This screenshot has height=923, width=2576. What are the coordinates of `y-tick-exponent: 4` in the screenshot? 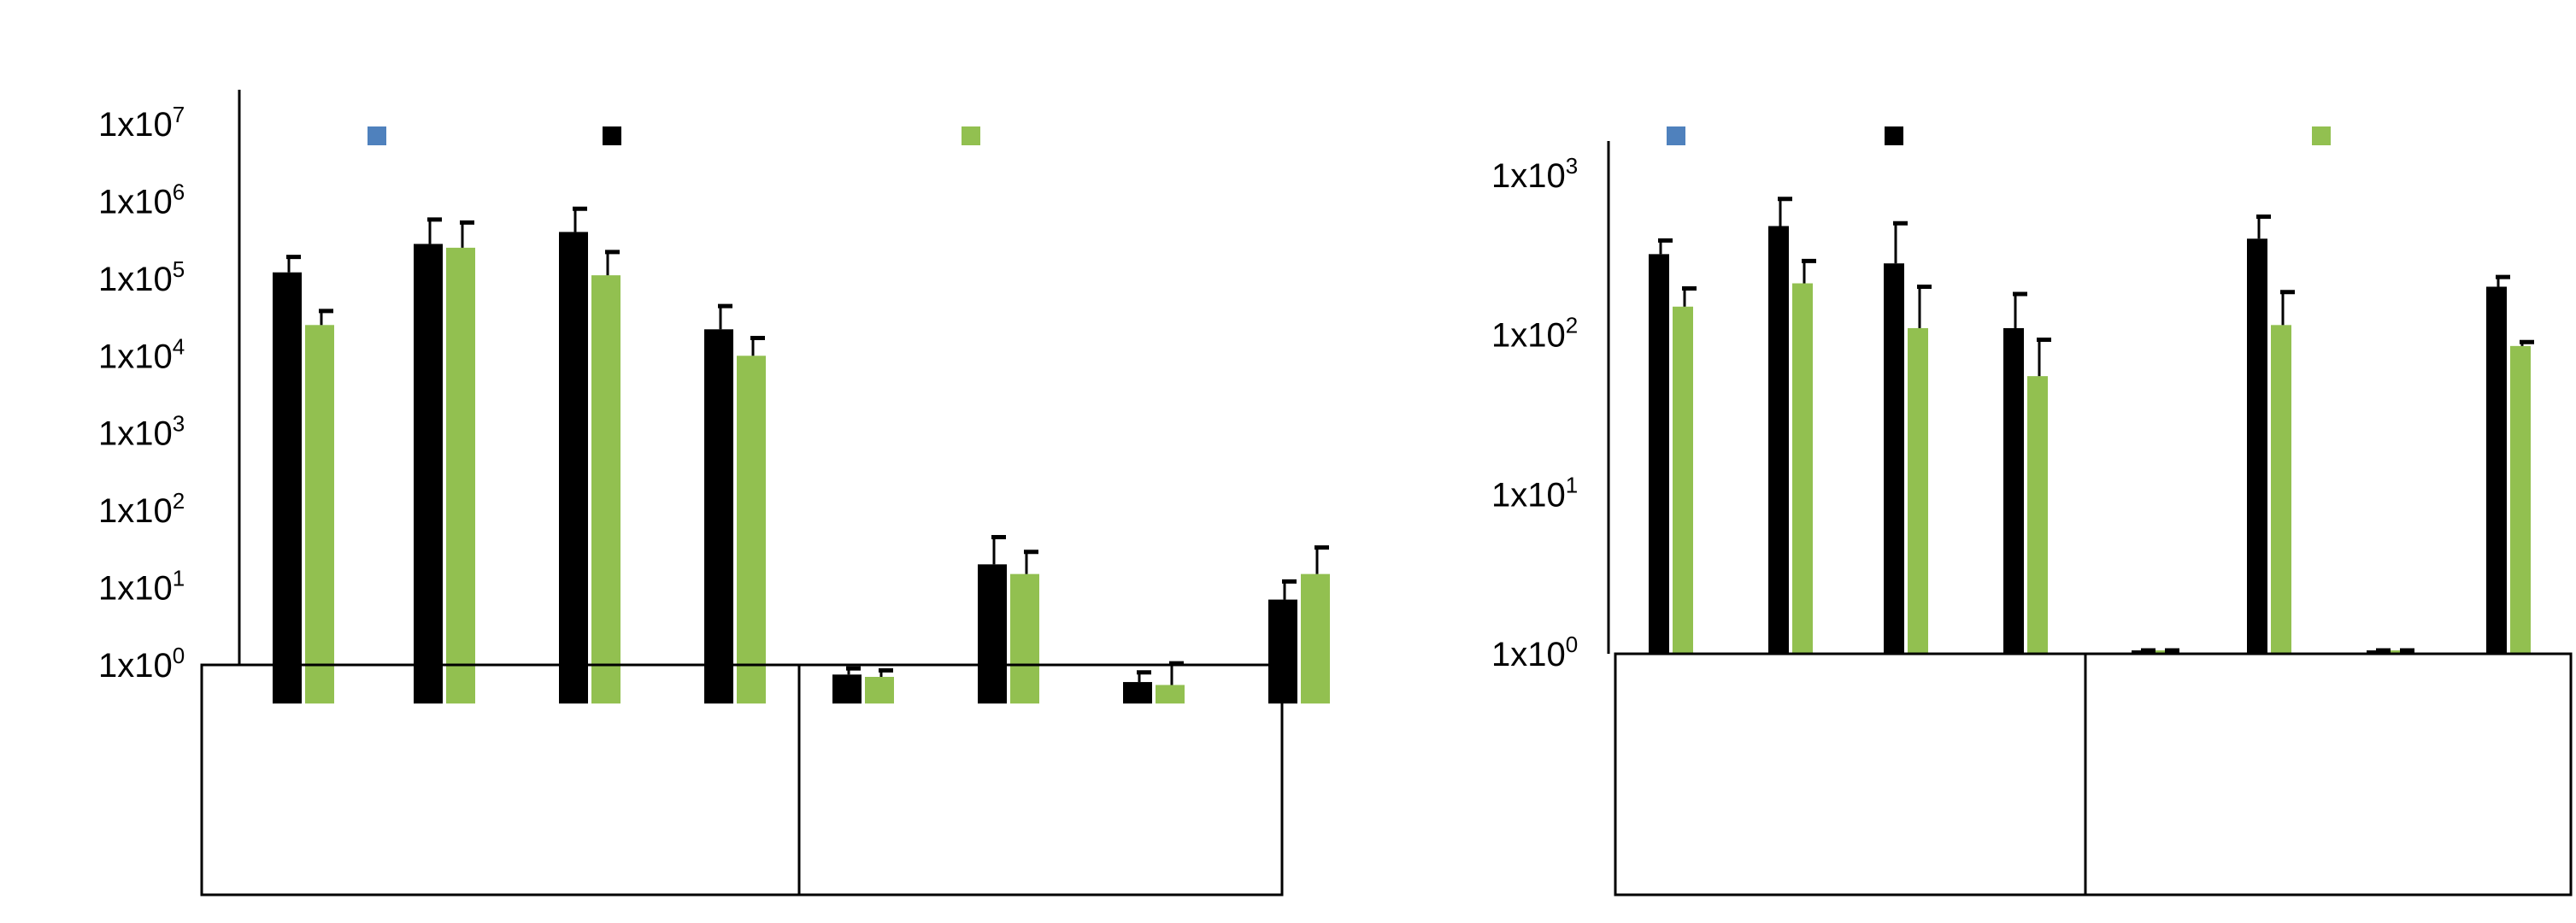 It's located at (179, 346).